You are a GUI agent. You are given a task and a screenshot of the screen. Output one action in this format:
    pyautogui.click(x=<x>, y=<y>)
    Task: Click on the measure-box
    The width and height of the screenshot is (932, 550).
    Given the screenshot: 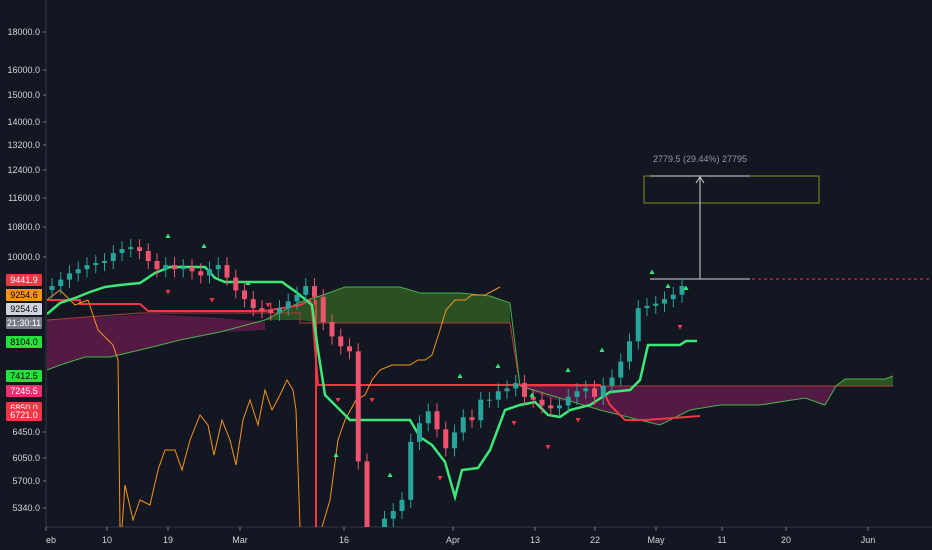 What is the action you would take?
    pyautogui.click(x=731, y=189)
    